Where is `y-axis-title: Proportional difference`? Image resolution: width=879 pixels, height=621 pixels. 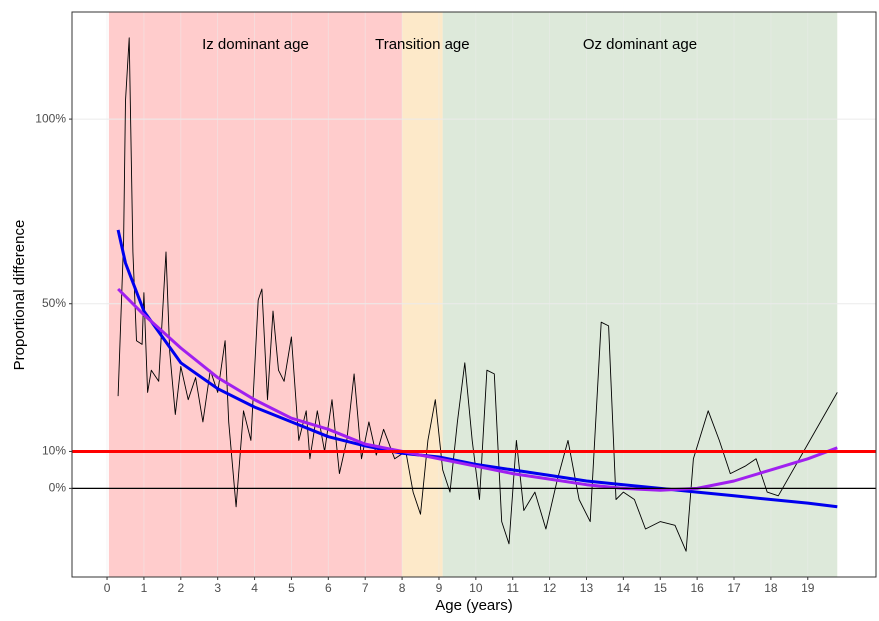 y-axis-title: Proportional difference is located at coordinates (19, 295).